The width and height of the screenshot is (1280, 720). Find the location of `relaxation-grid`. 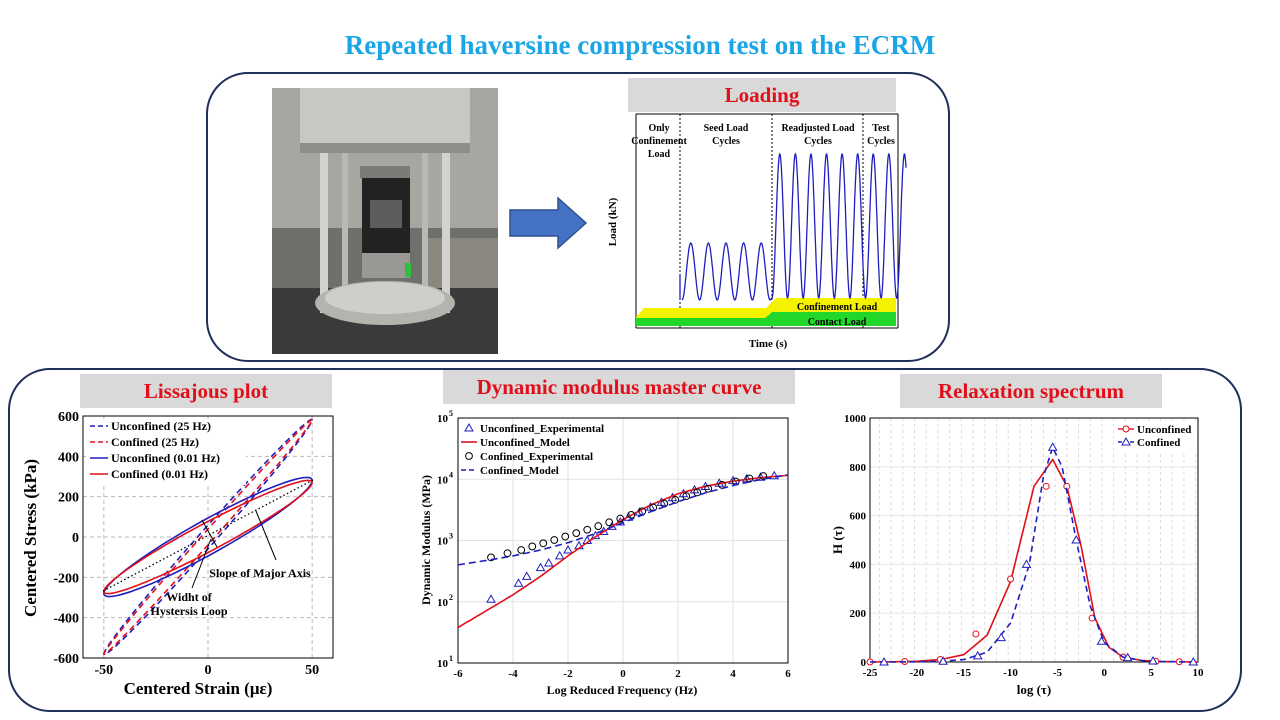

relaxation-grid is located at coordinates (1034, 540).